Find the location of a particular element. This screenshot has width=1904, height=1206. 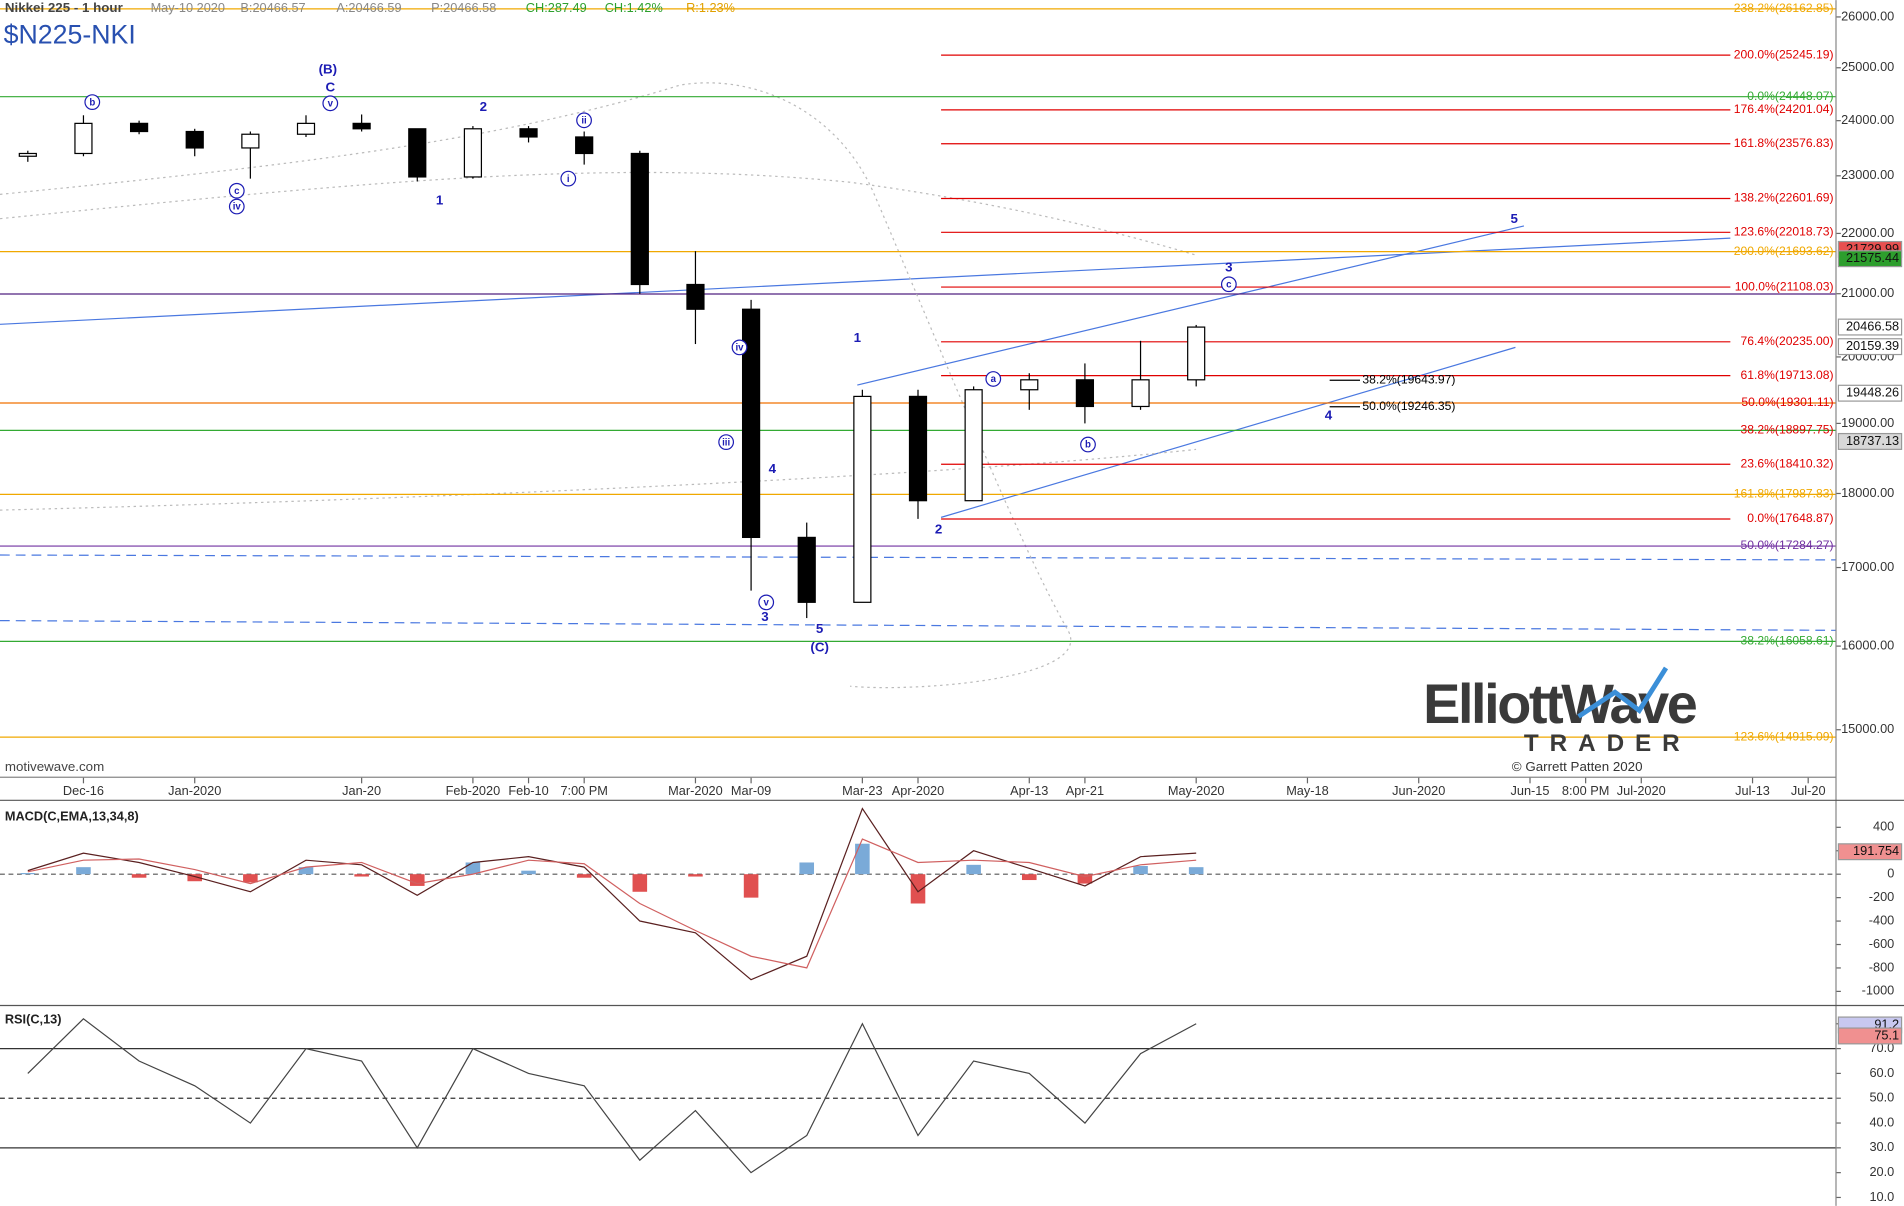

retracement-label: 38.2%(19643.97) is located at coordinates (1408, 379).